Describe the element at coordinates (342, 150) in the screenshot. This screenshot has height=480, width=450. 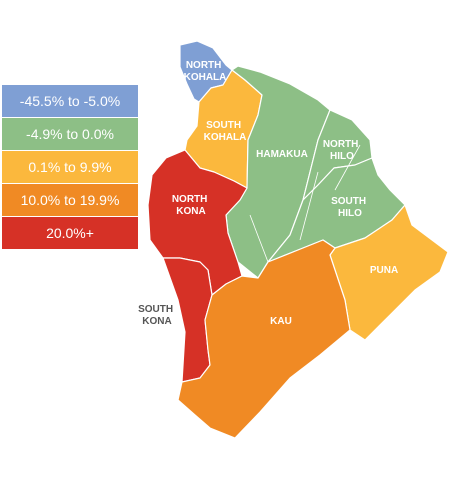
I see `label-north-hilo: NORTH HILO` at that location.